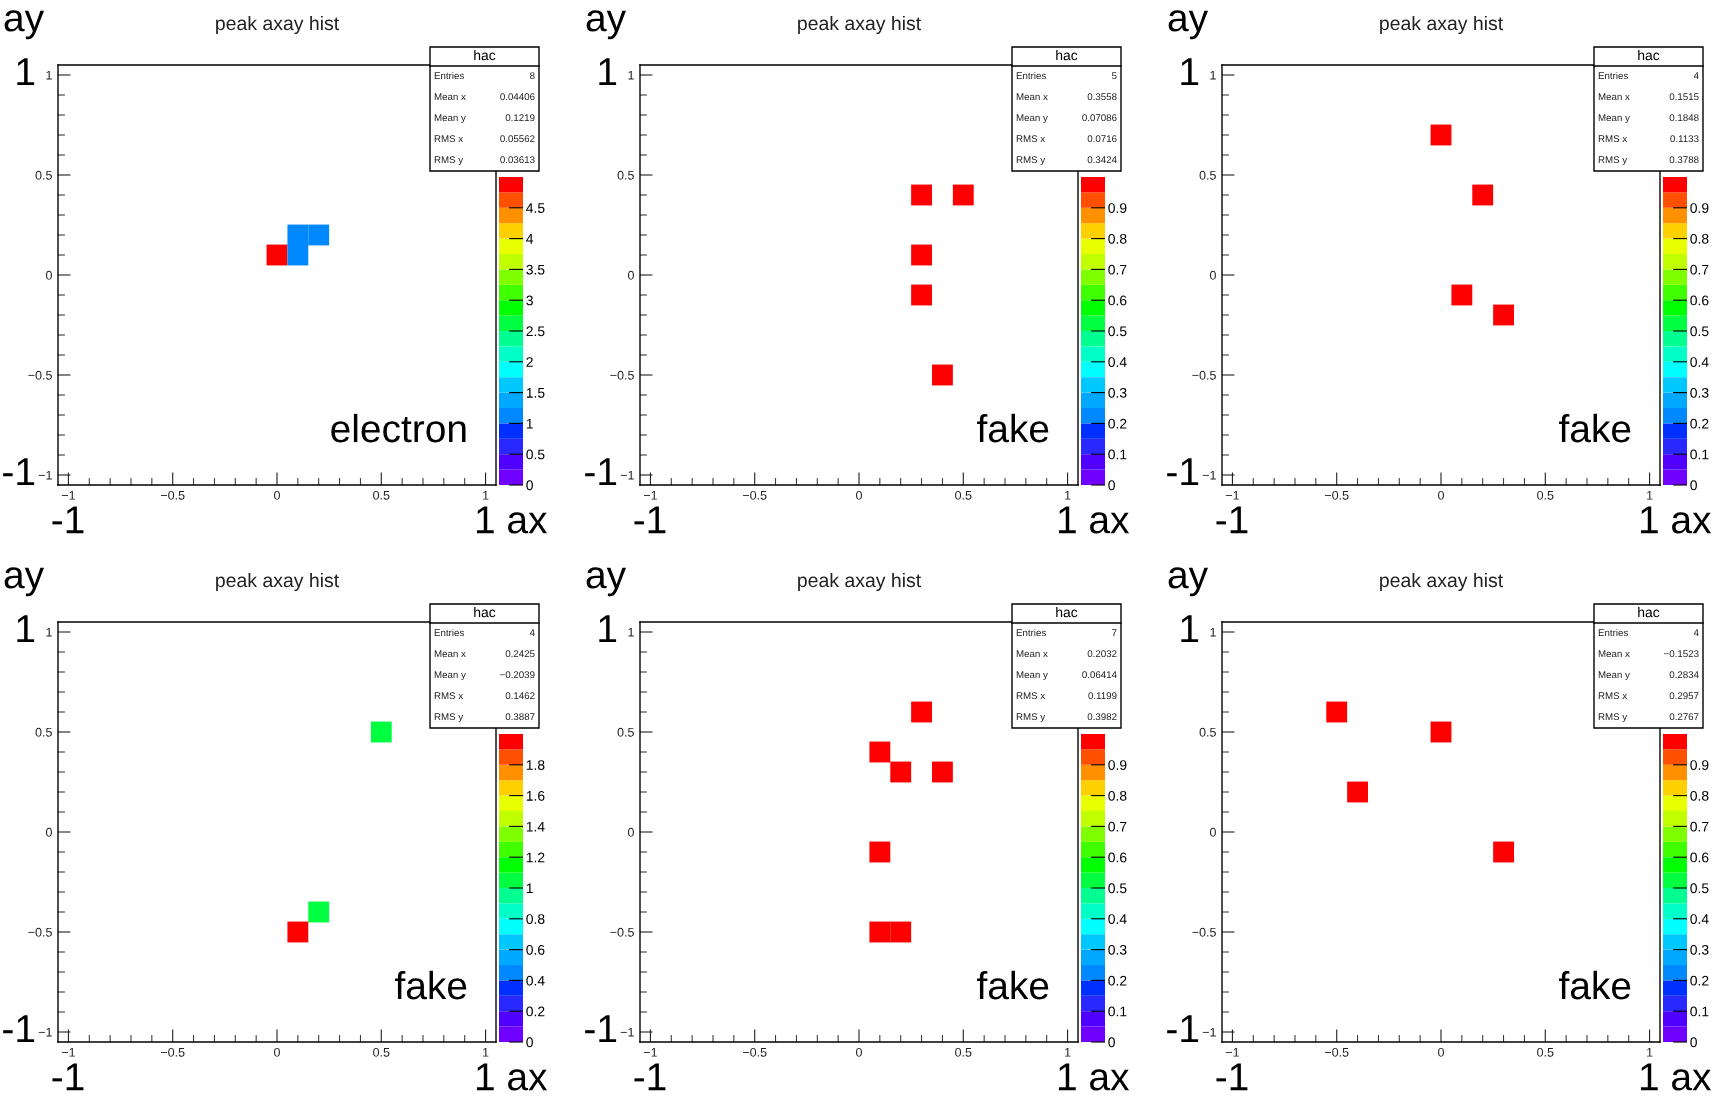 This screenshot has height=1109, width=1731. Describe the element at coordinates (535, 269) in the screenshot. I see `color-bar-label: 3.5` at that location.